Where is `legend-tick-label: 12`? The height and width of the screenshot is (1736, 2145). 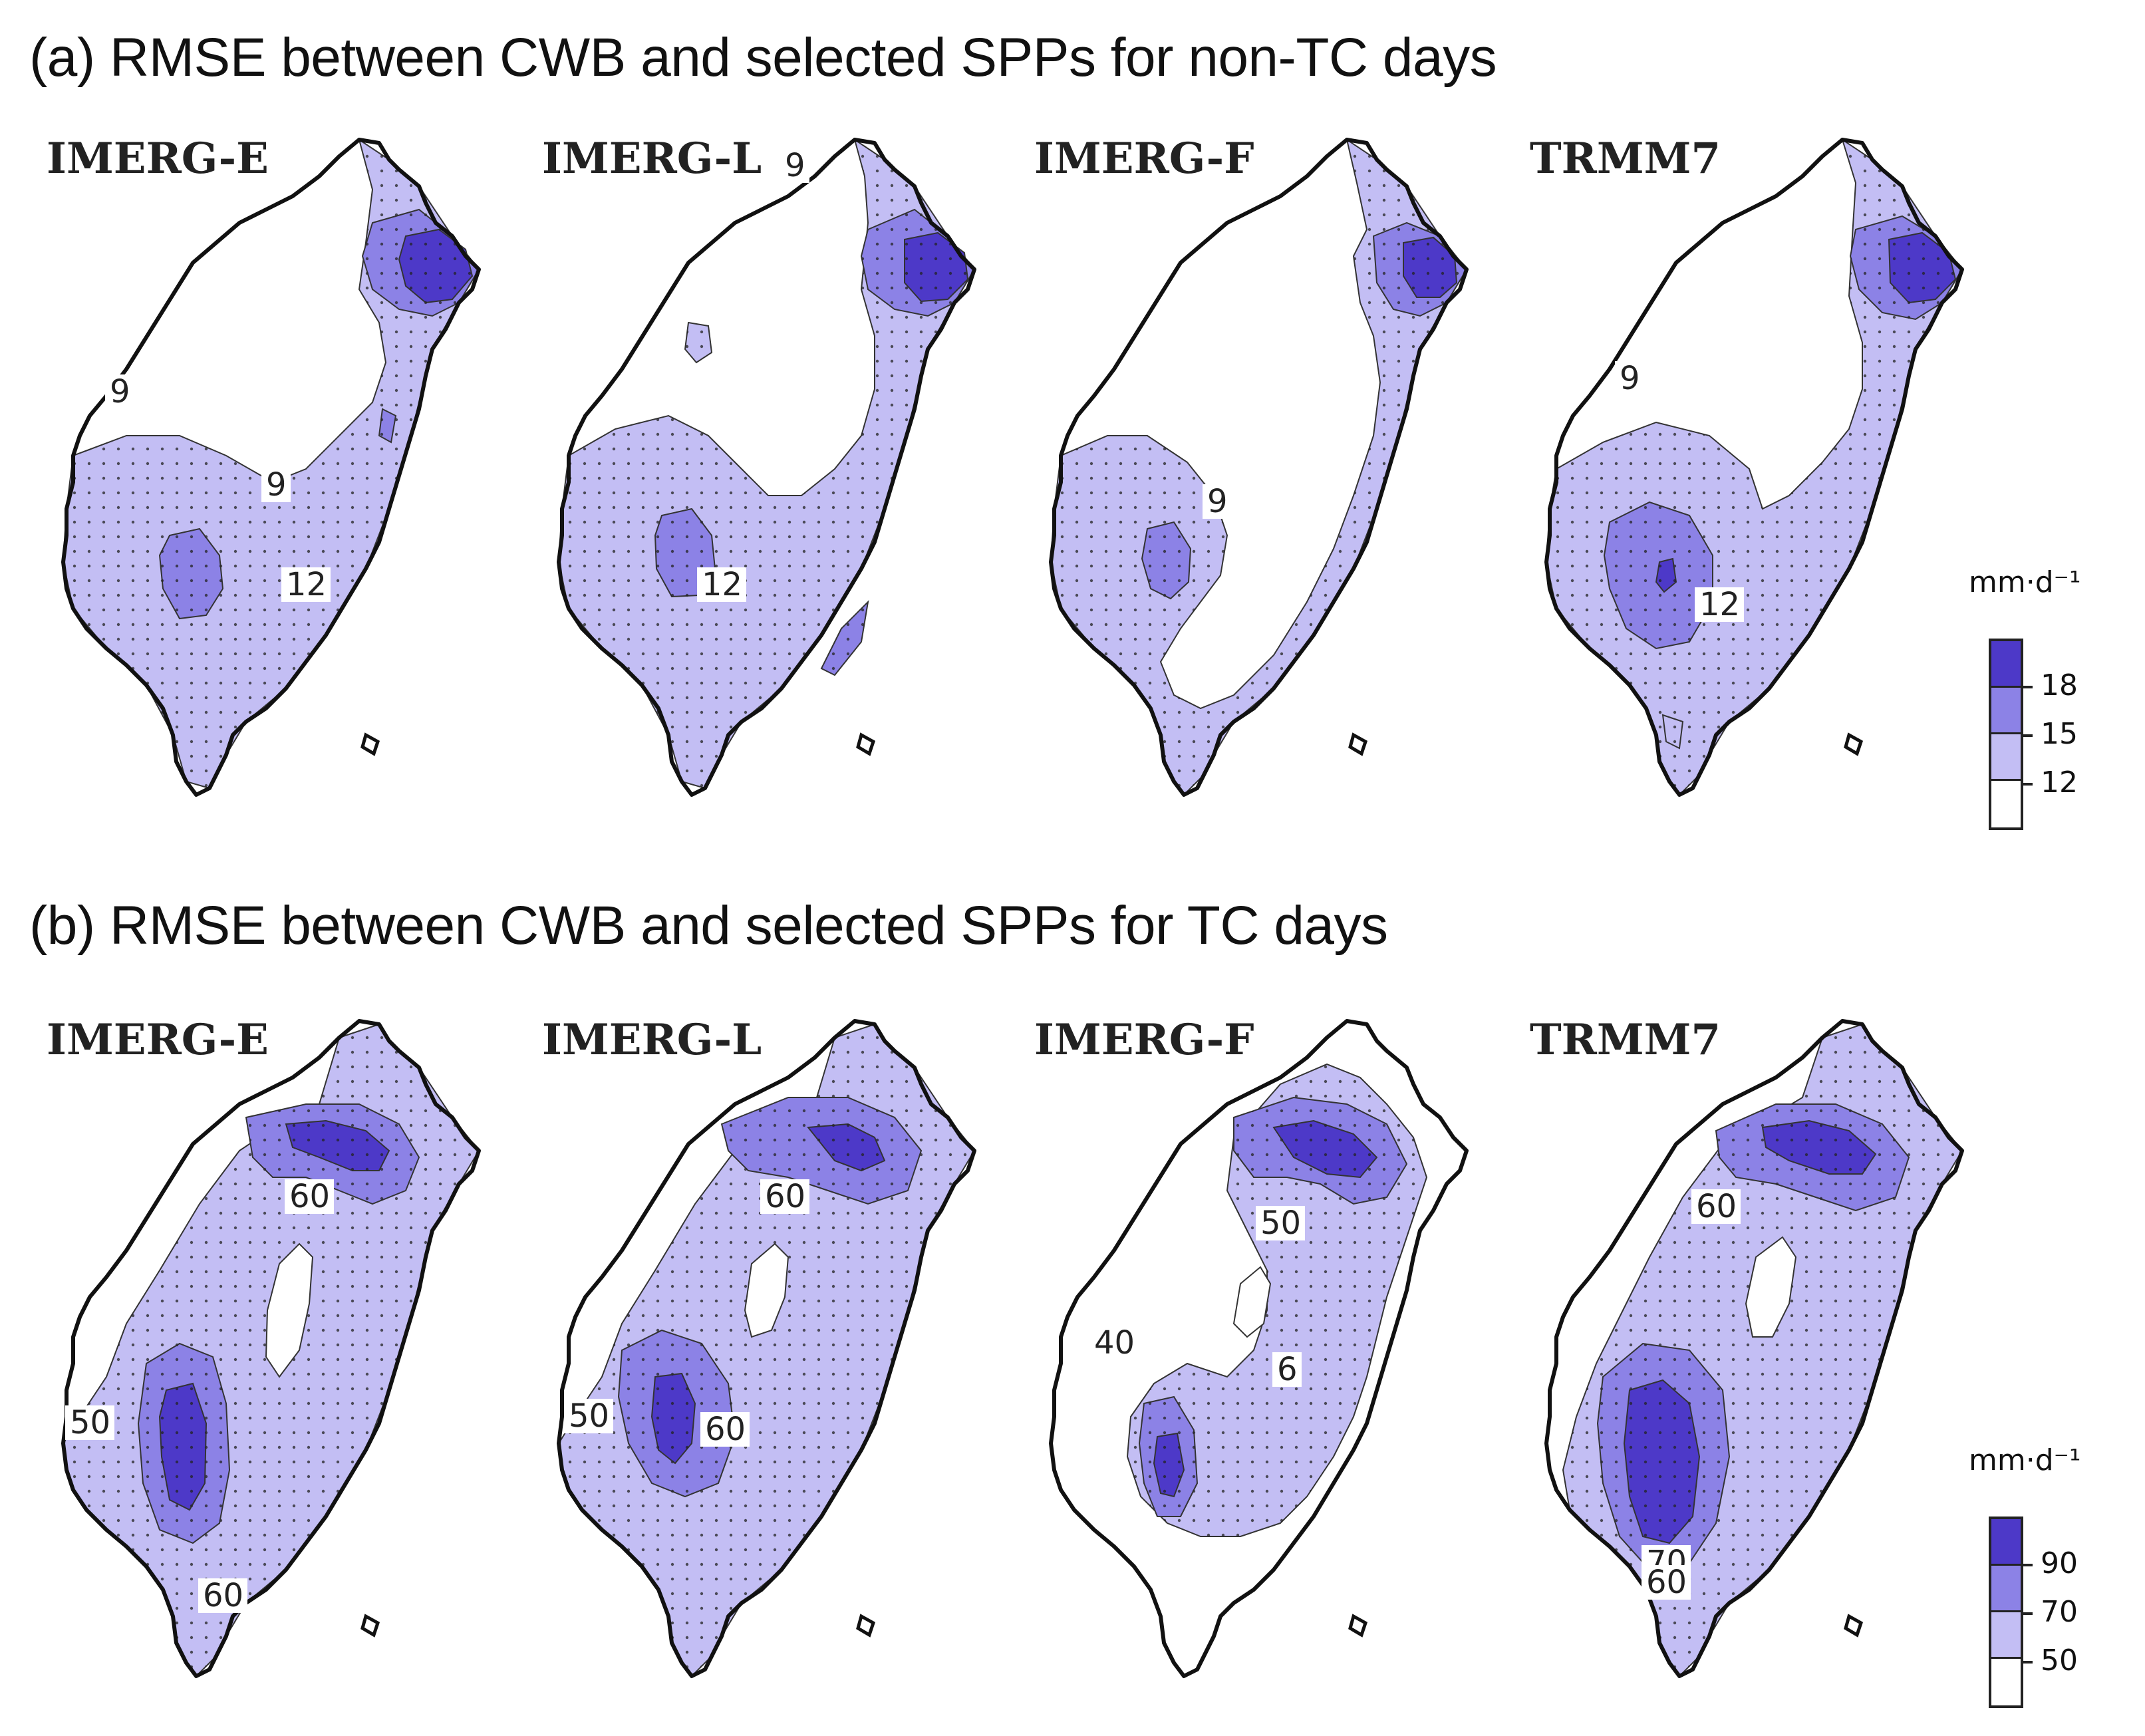 legend-tick-label: 12 is located at coordinates (2059, 782).